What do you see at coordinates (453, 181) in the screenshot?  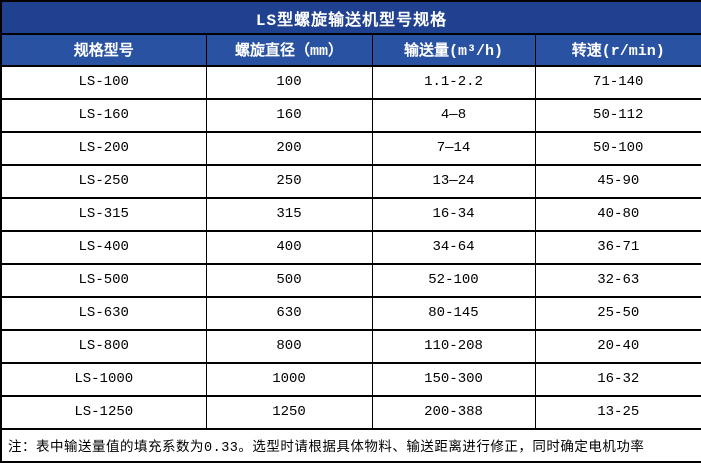 I see `cell-capacity: 13—24` at bounding box center [453, 181].